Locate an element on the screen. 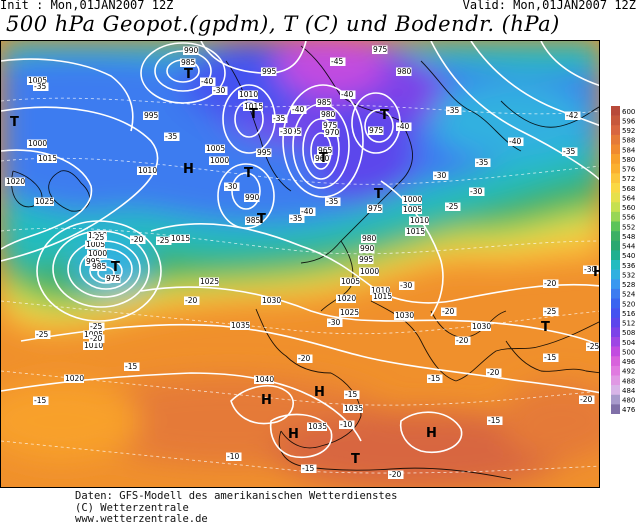 This screenshot has height=527, width=642. svg-text: 1035 is located at coordinates (317, 426).